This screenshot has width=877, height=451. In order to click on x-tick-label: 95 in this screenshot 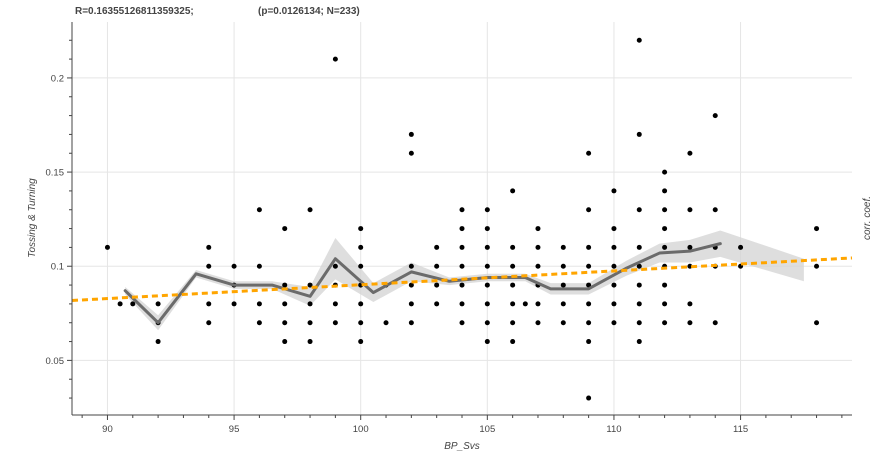, I will do `click(234, 429)`.